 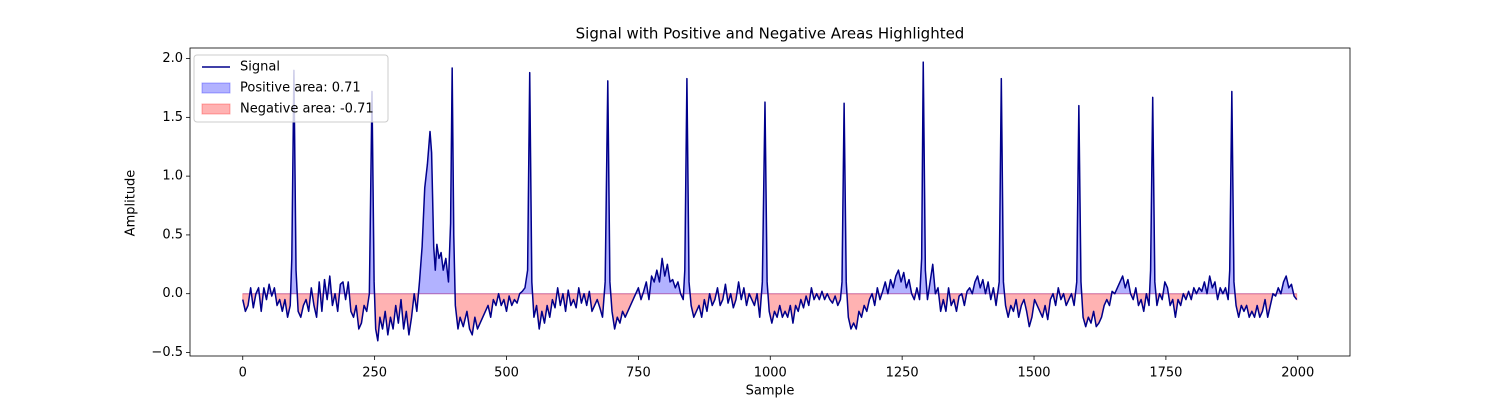 I want to click on x-tick-label: 500, so click(x=506, y=373).